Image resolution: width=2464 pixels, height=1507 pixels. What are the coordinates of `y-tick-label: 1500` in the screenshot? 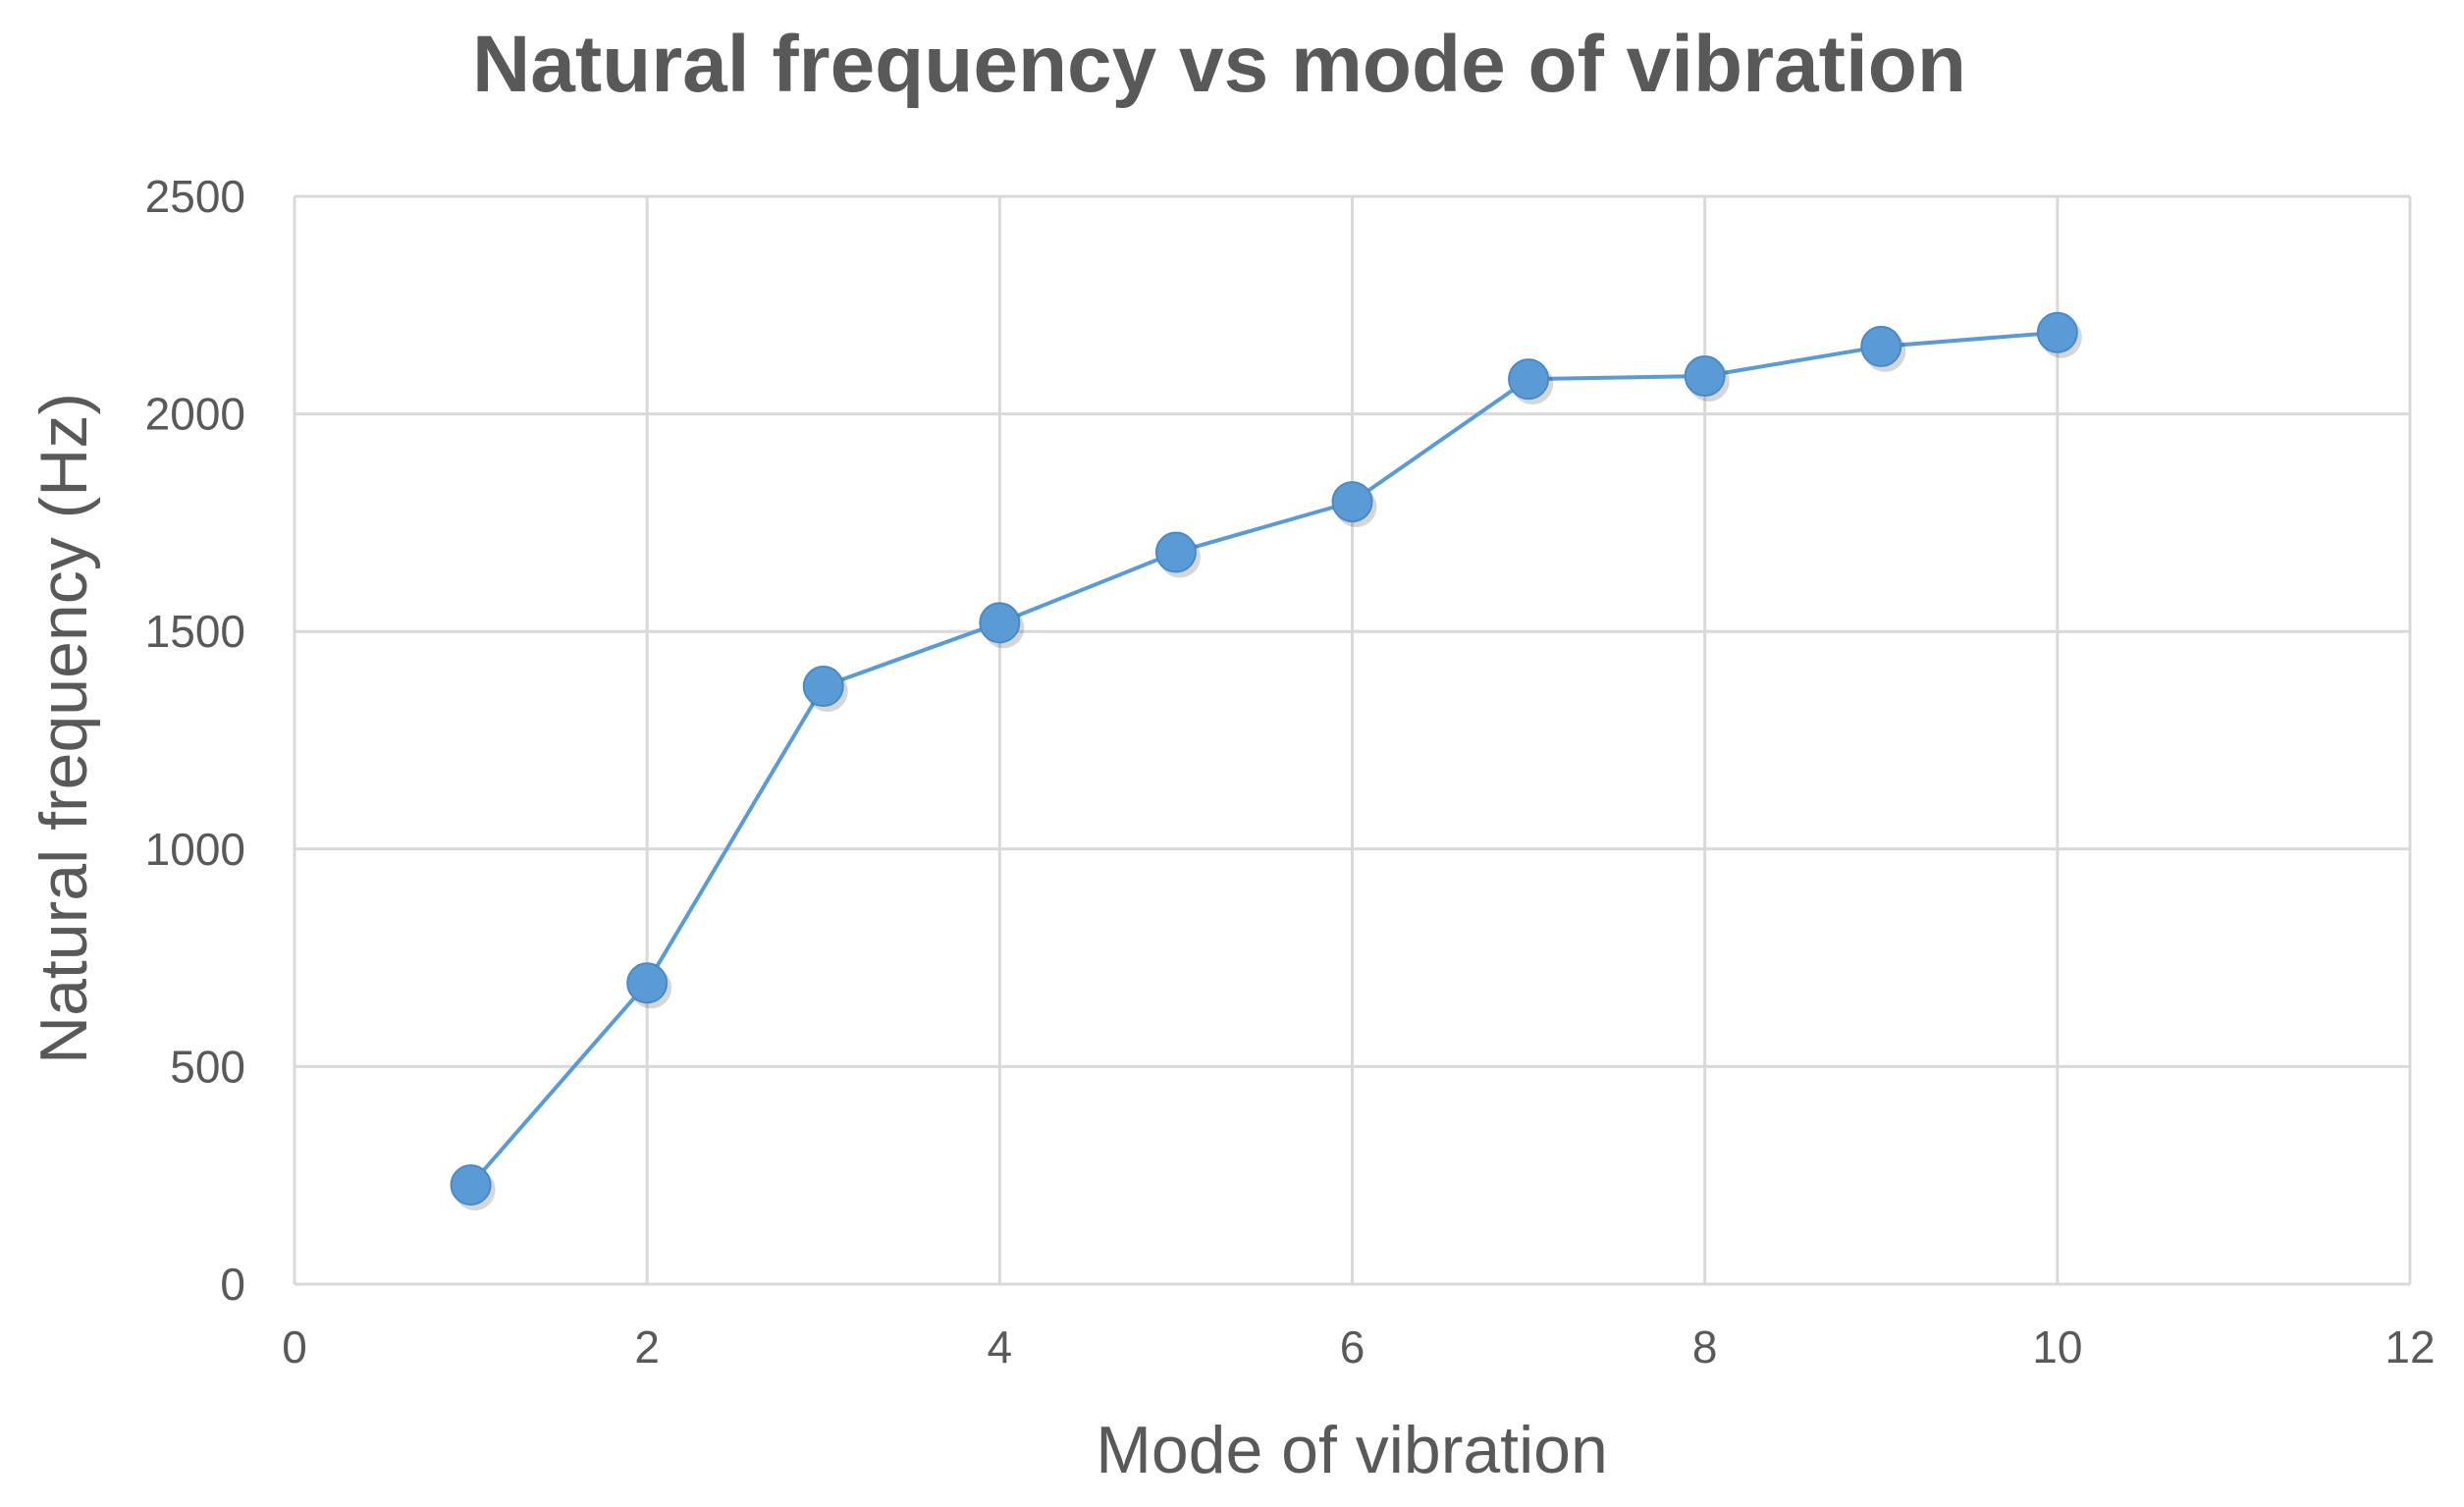 It's located at (195, 631).